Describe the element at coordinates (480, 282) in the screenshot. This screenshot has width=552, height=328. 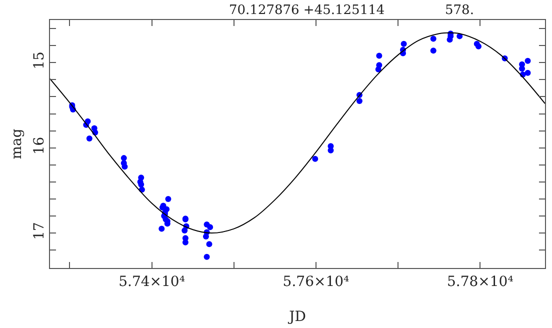
I see `x-tick-label: 5.78×10⁴` at that location.